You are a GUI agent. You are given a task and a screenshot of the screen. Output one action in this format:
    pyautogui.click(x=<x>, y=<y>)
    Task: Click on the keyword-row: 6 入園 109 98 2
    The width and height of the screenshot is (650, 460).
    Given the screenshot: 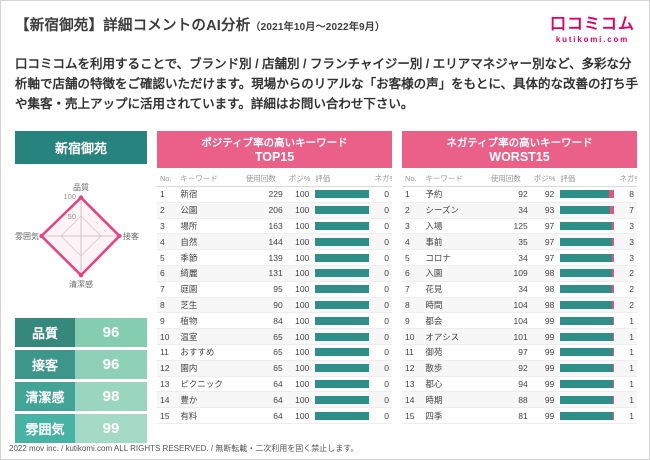 What is the action you would take?
    pyautogui.click(x=519, y=273)
    